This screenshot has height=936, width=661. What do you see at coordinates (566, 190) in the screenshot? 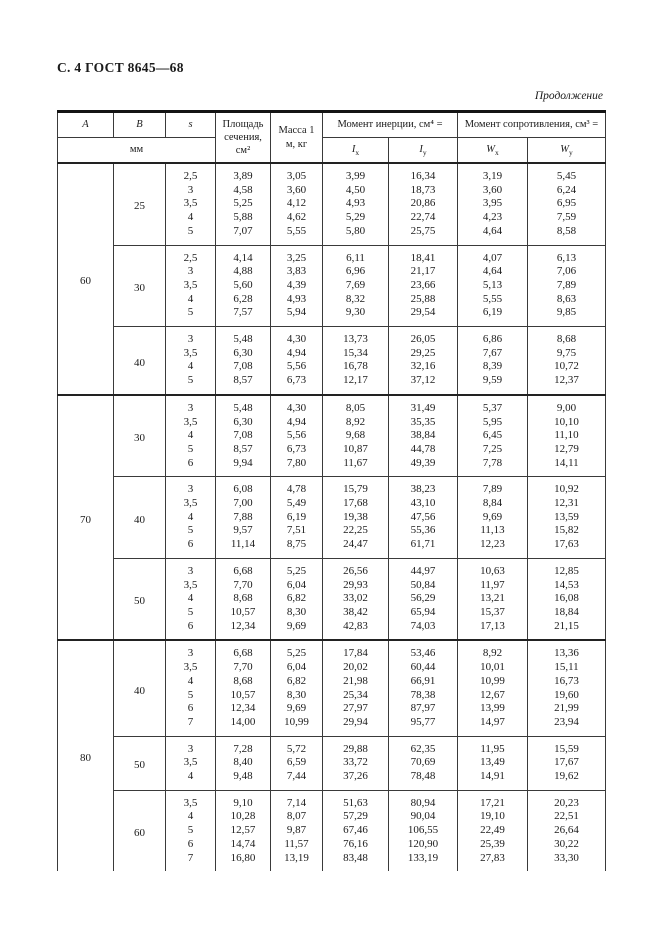
I see `wy-value: 6,24` at bounding box center [566, 190].